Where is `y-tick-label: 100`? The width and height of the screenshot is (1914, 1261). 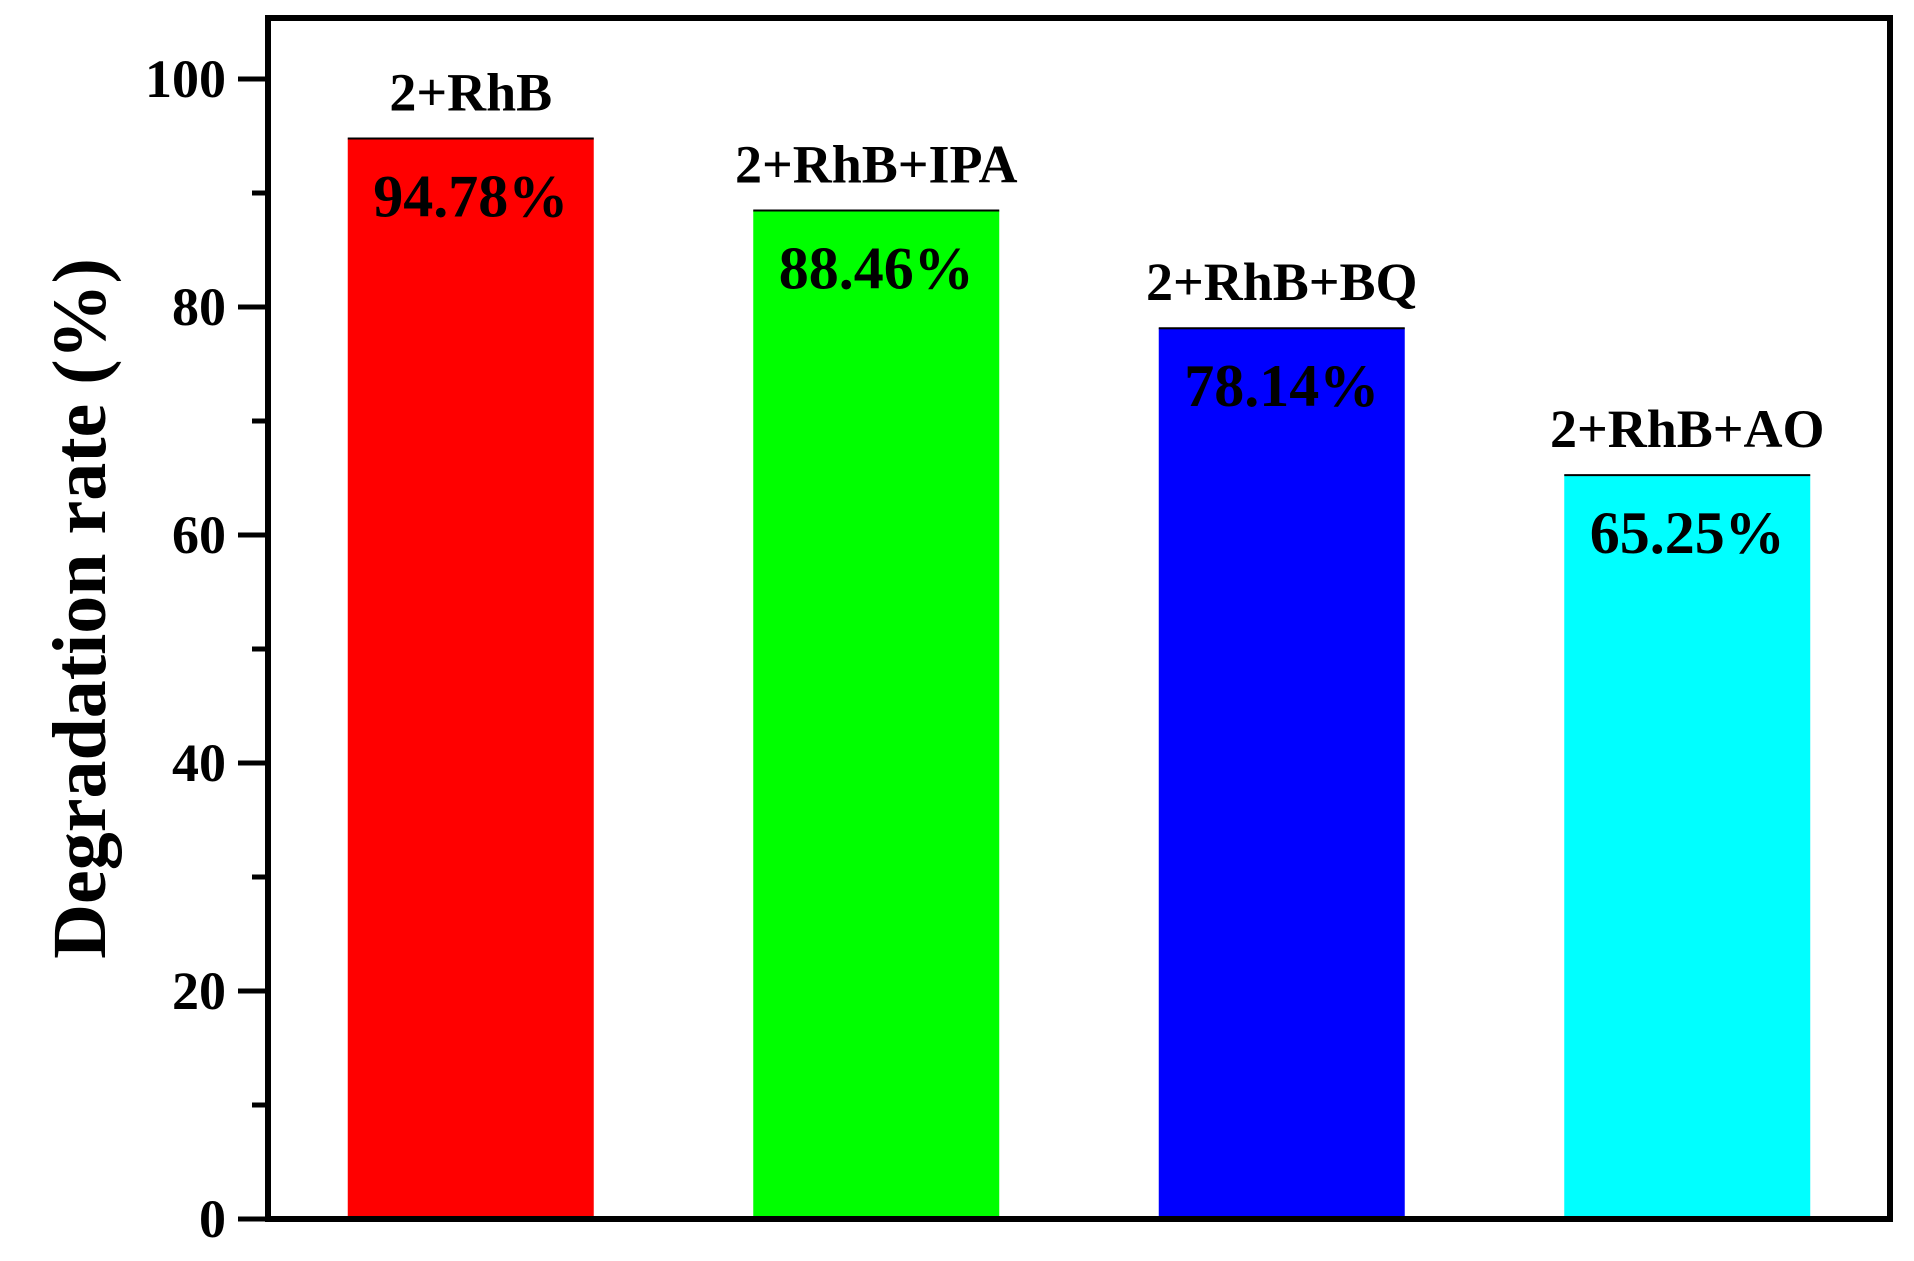 y-tick-label: 100 is located at coordinates (185, 79).